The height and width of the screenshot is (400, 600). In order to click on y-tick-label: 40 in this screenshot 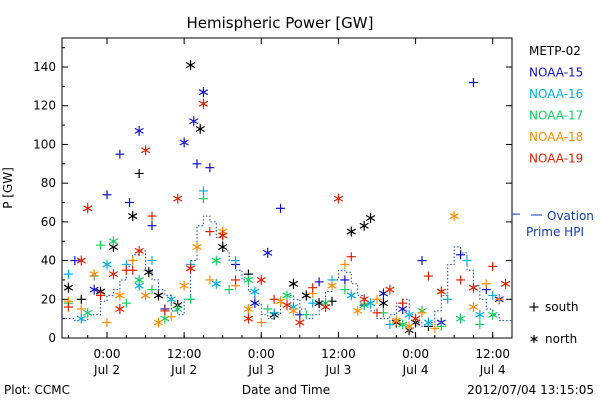, I will do `click(48, 261)`.